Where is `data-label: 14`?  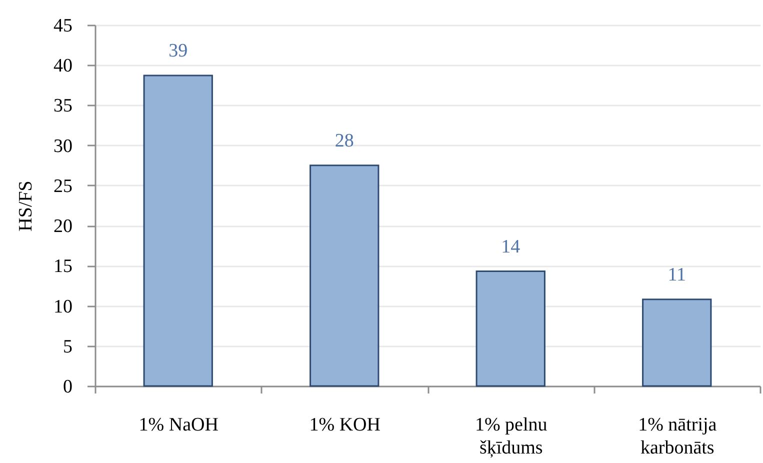
data-label: 14 is located at coordinates (511, 247).